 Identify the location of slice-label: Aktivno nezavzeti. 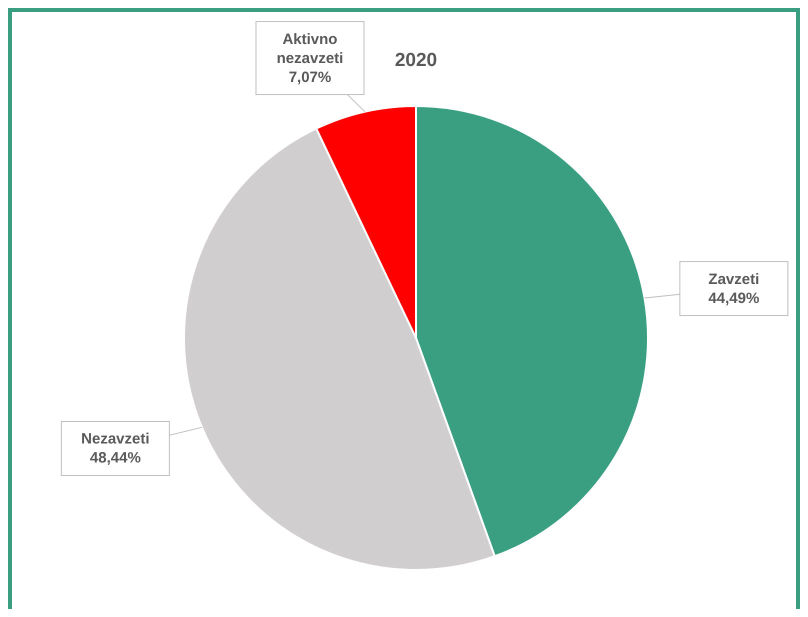
(310, 48).